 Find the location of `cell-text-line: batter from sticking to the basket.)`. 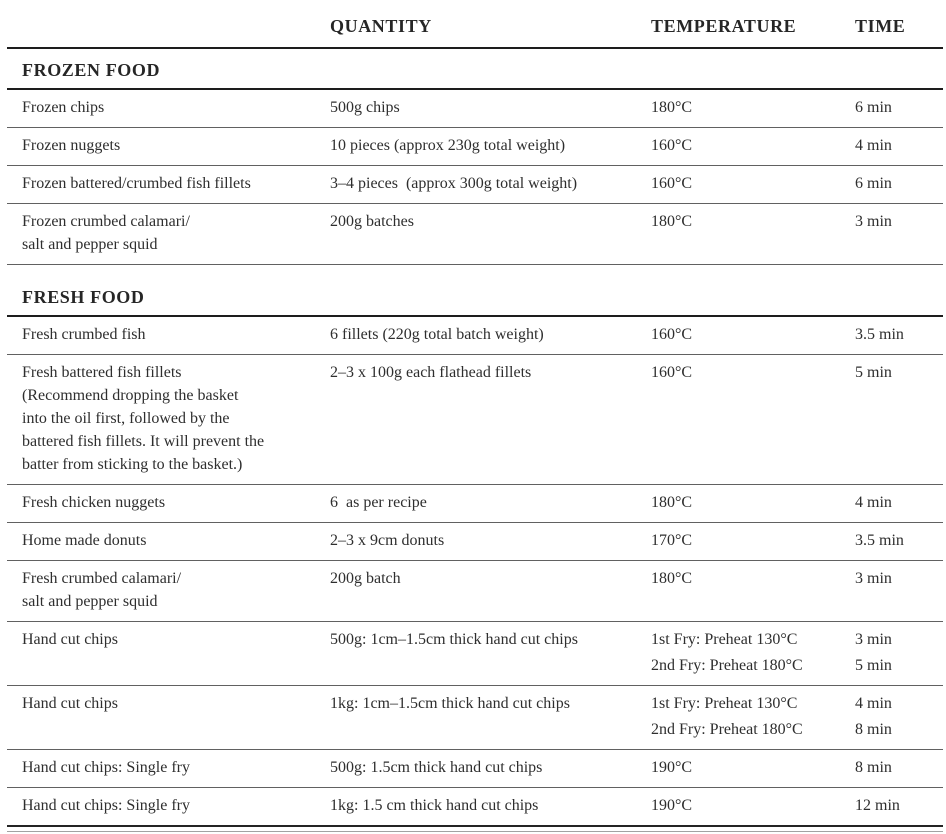

cell-text-line: batter from sticking to the basket.) is located at coordinates (132, 464).